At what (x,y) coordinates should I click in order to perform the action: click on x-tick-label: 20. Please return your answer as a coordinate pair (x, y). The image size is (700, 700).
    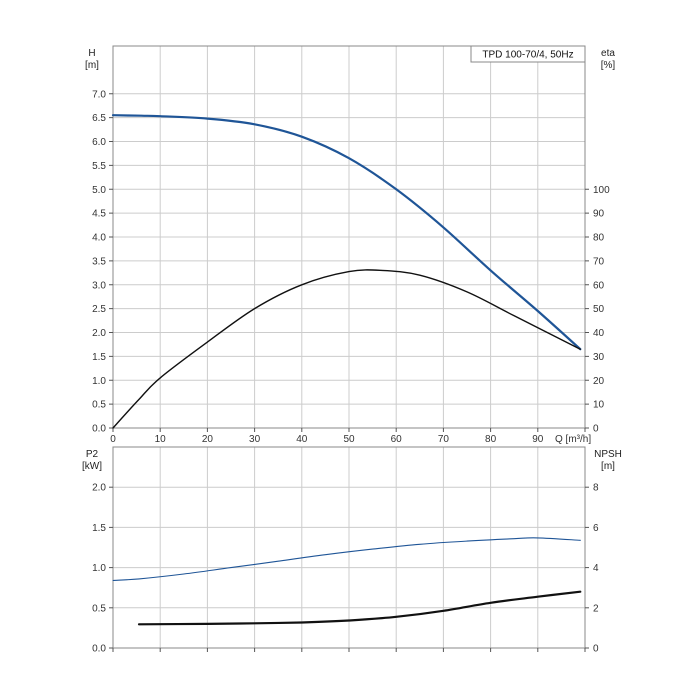
    Looking at the image, I should click on (208, 439).